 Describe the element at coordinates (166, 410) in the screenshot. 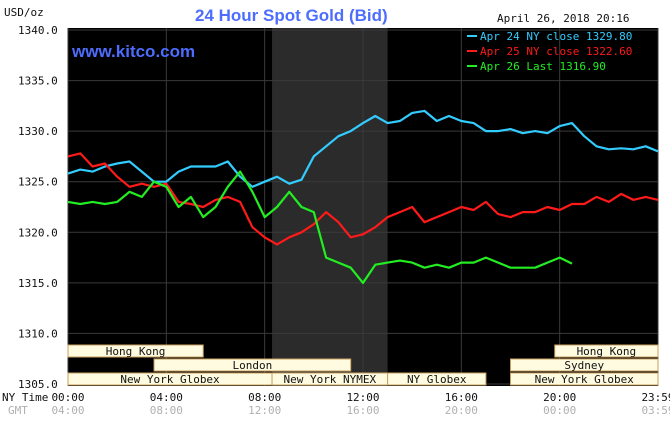

I see `x-tick-label-gmt: 08:00` at that location.